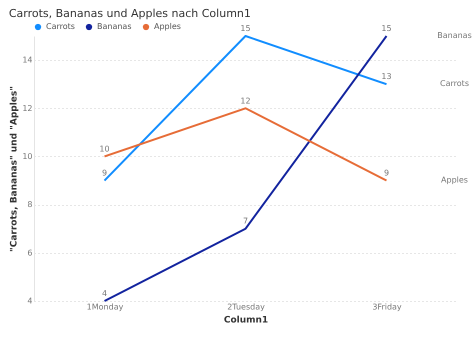  I want to click on x-tick-label: 3Friday, so click(387, 307).